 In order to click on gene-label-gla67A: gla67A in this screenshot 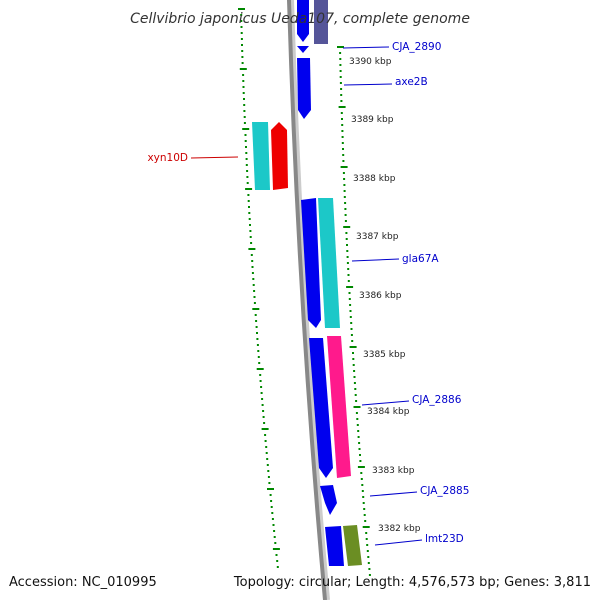, I will do `click(420, 259)`.